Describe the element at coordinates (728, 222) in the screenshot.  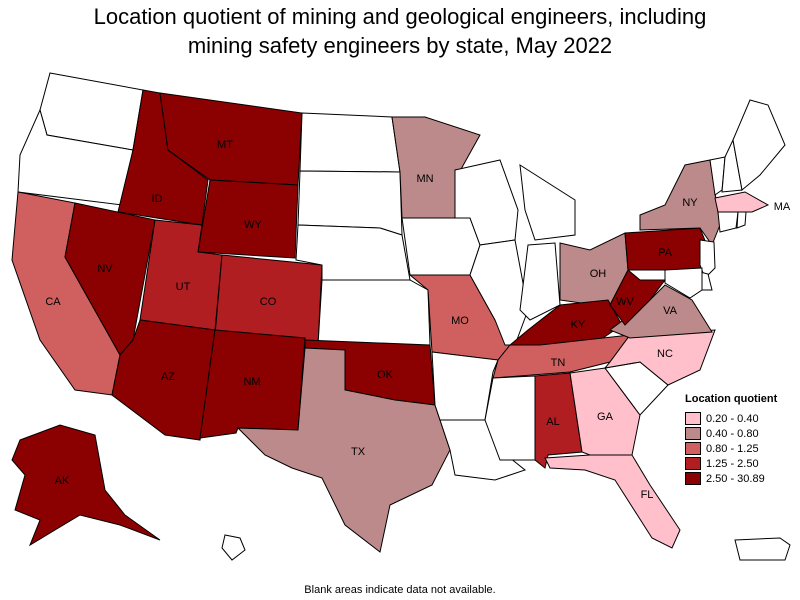
I see `state-ct` at that location.